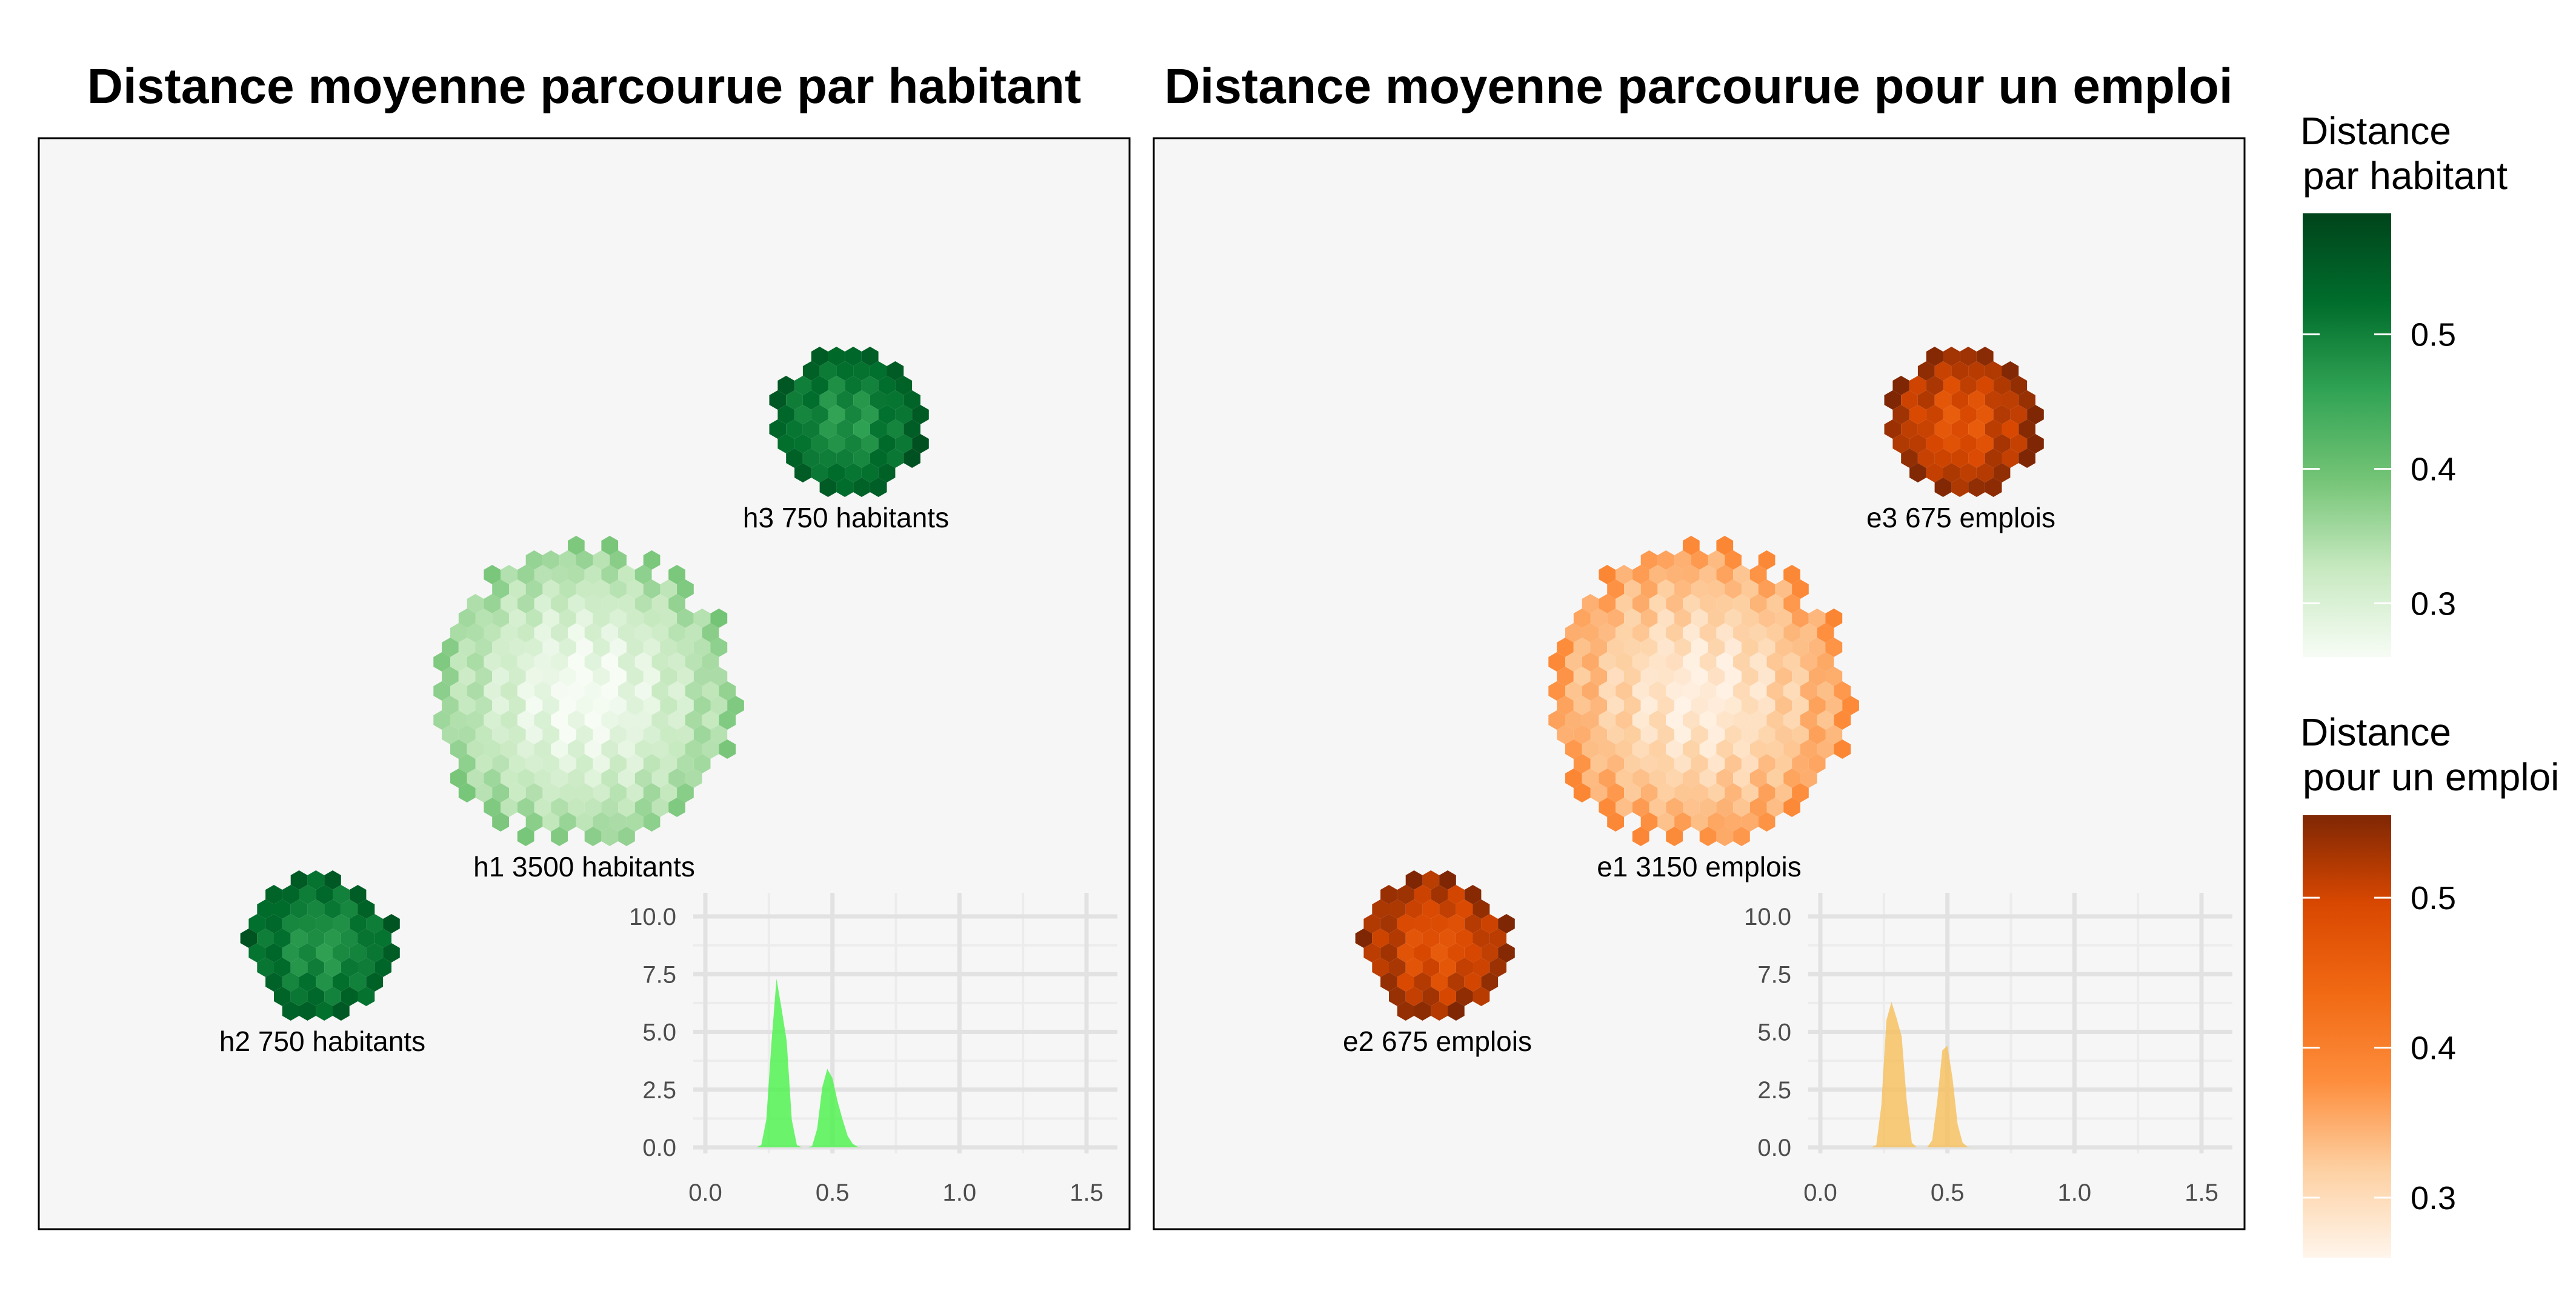  Describe the element at coordinates (1774, 1090) in the screenshot. I see `inset-y-tick-label: 2.5` at that location.